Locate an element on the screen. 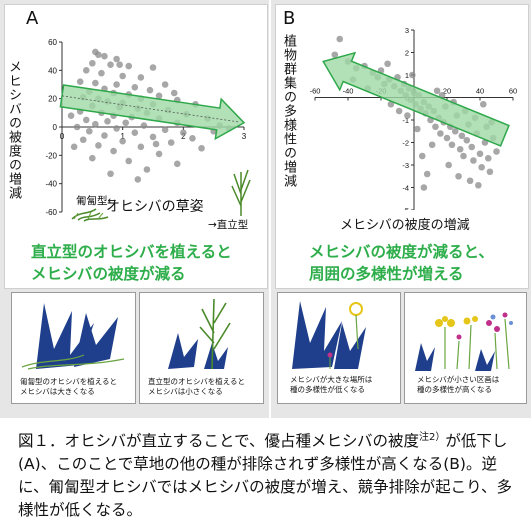  panel-a-statement-1: 直立型のオヒシバを植えると is located at coordinates (131, 252).